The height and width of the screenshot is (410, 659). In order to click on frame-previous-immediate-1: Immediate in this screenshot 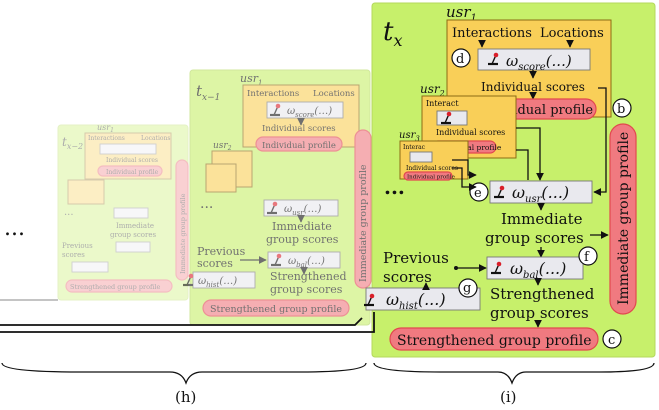, I will do `click(302, 226)`.